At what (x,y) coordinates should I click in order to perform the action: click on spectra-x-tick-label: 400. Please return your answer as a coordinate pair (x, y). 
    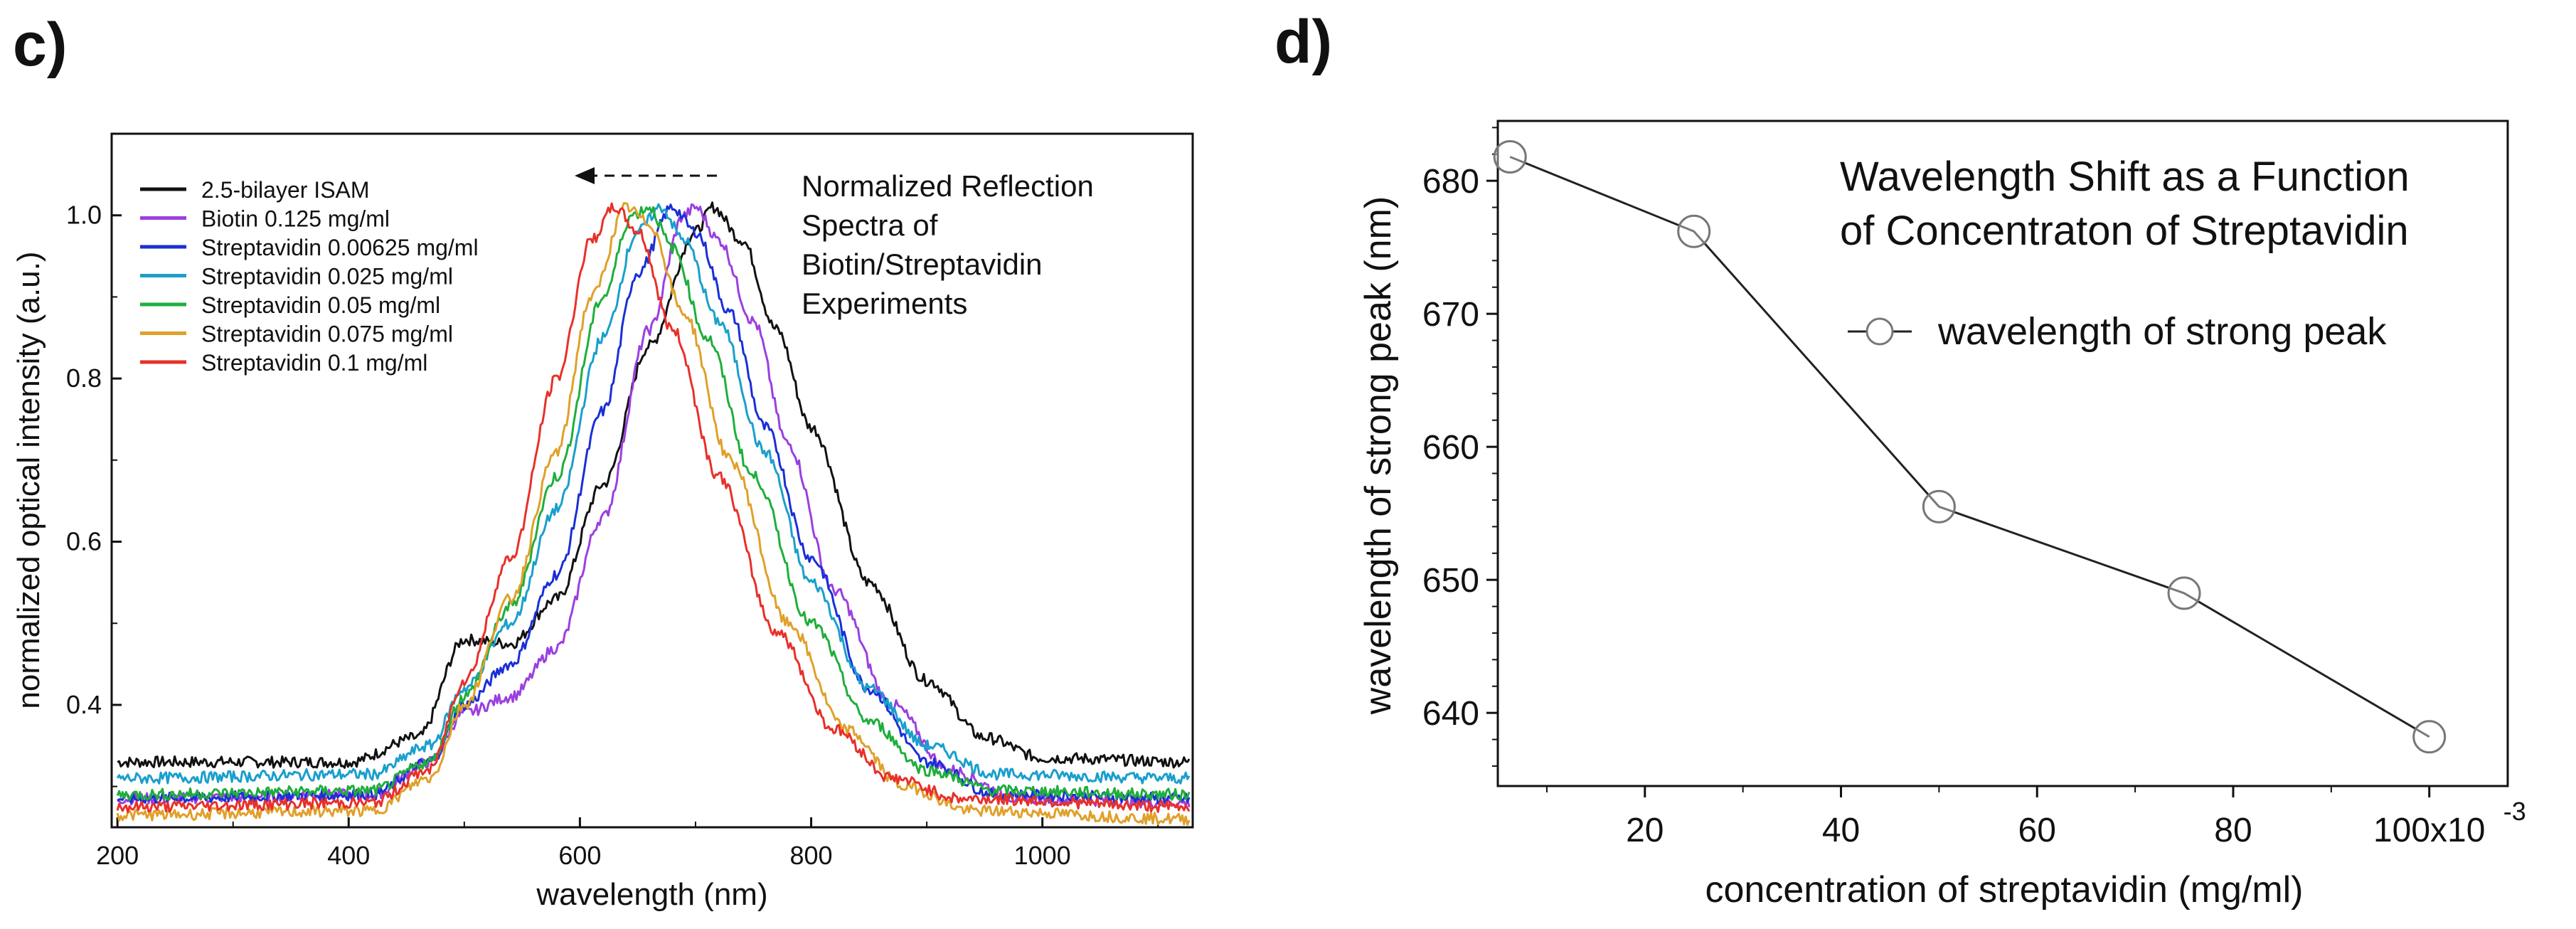
    Looking at the image, I should click on (348, 855).